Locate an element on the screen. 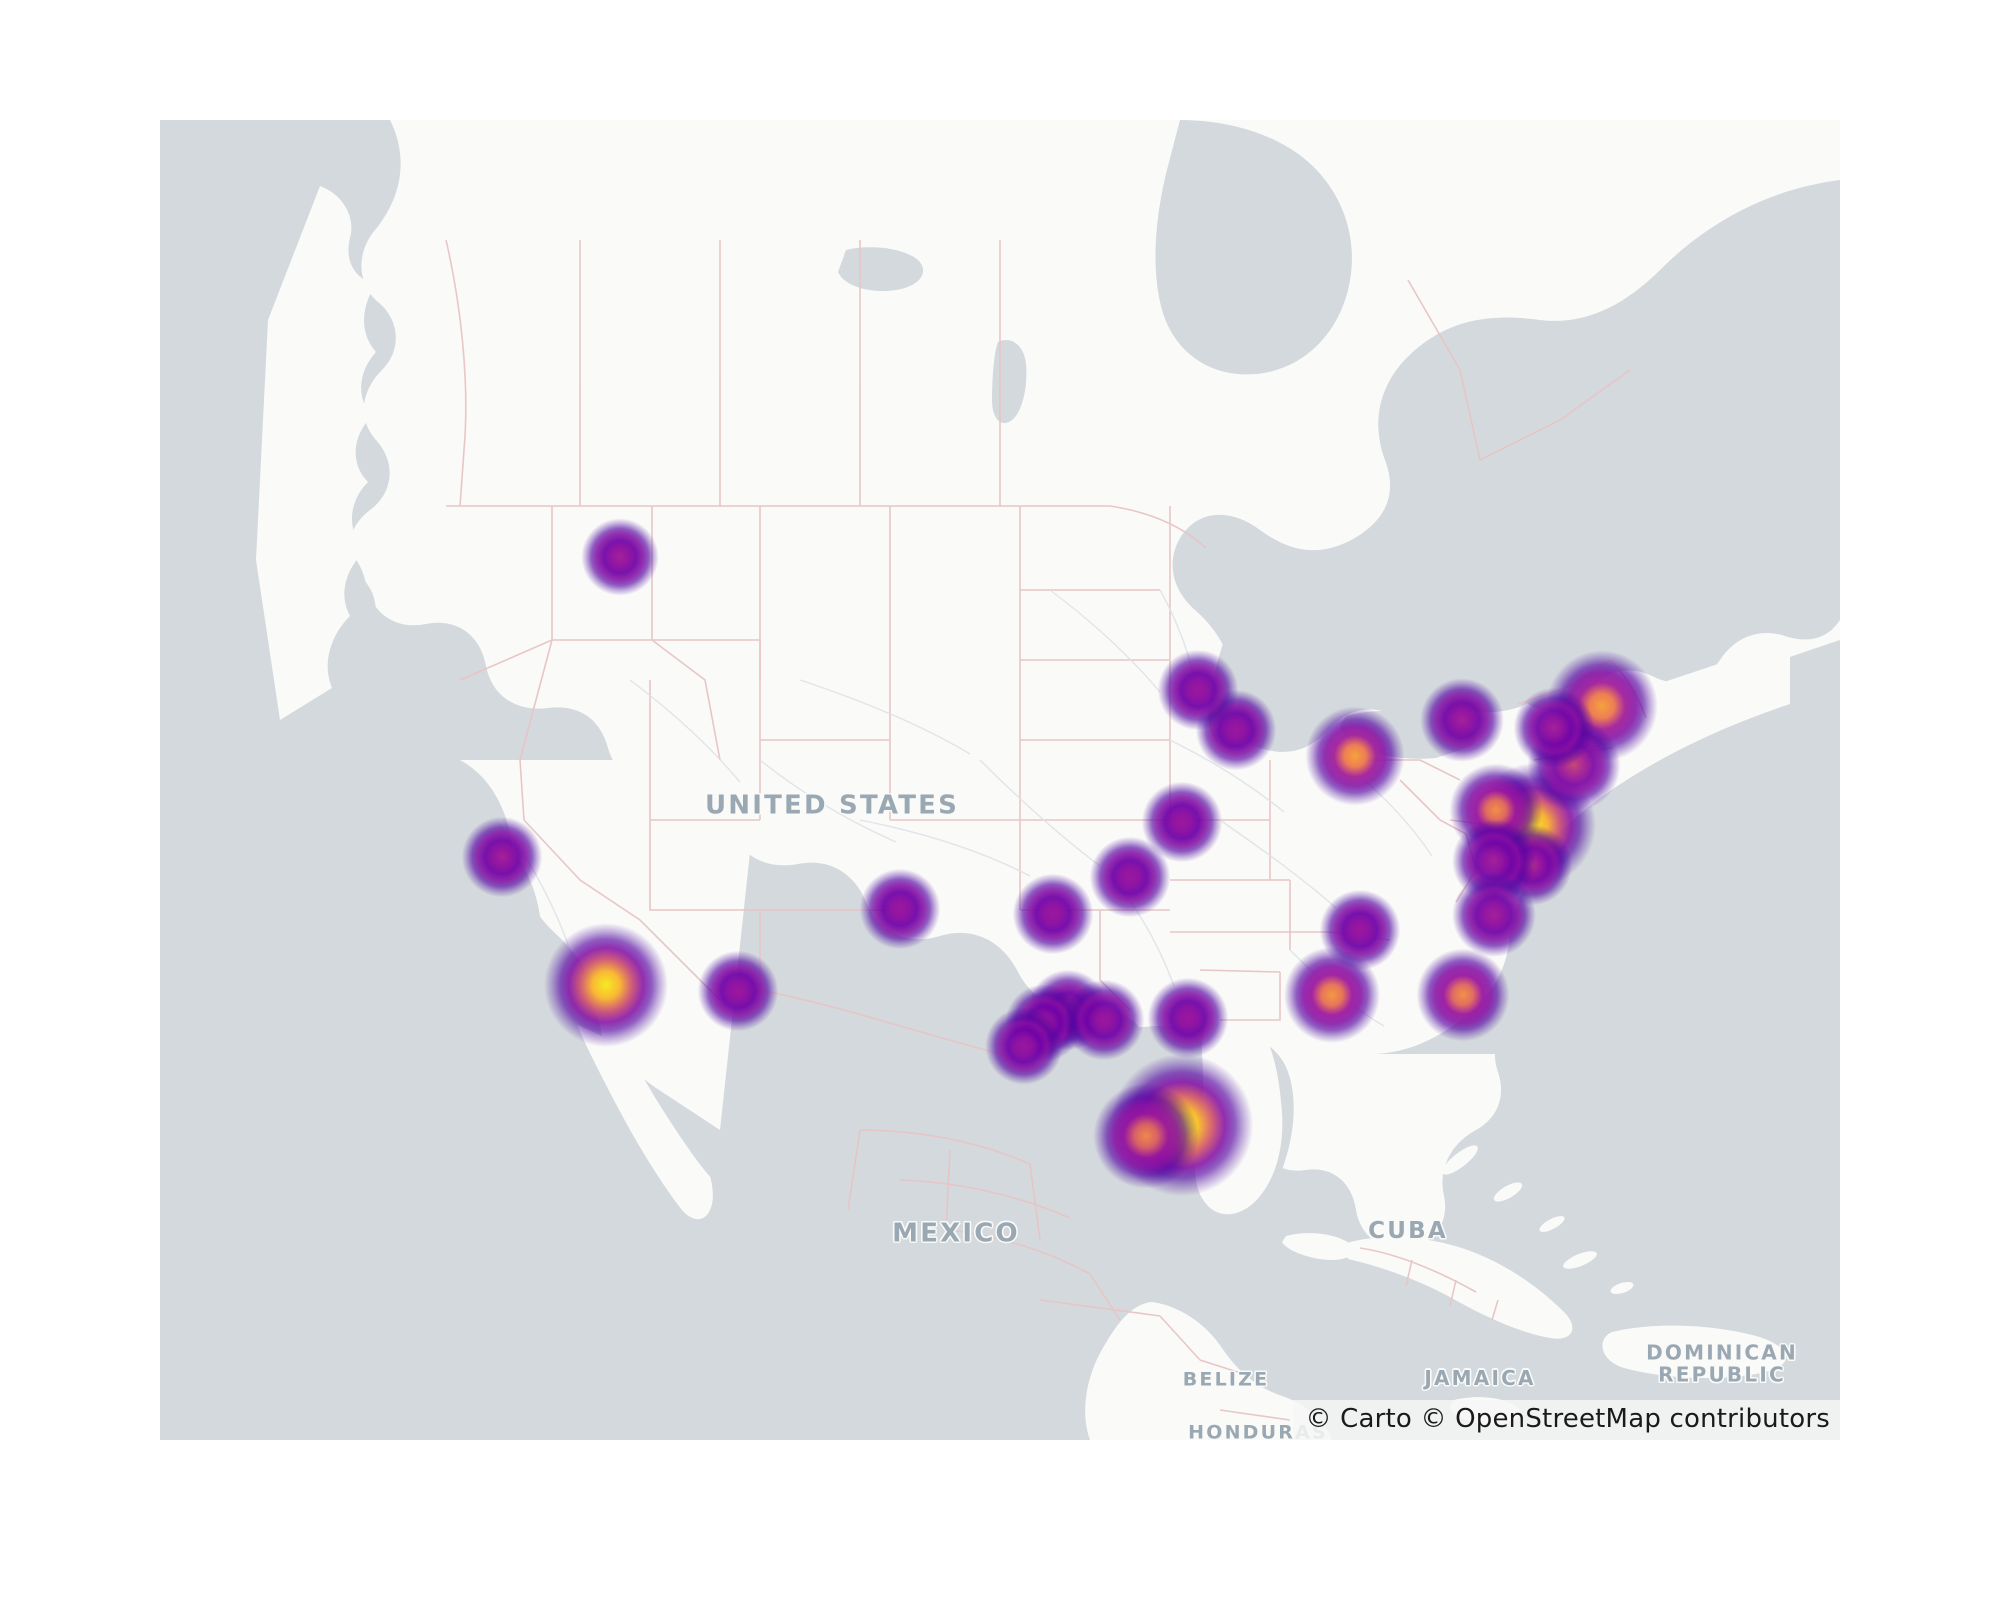 This screenshot has width=2000, height=1600. heat-point-charleston is located at coordinates (1463, 995).